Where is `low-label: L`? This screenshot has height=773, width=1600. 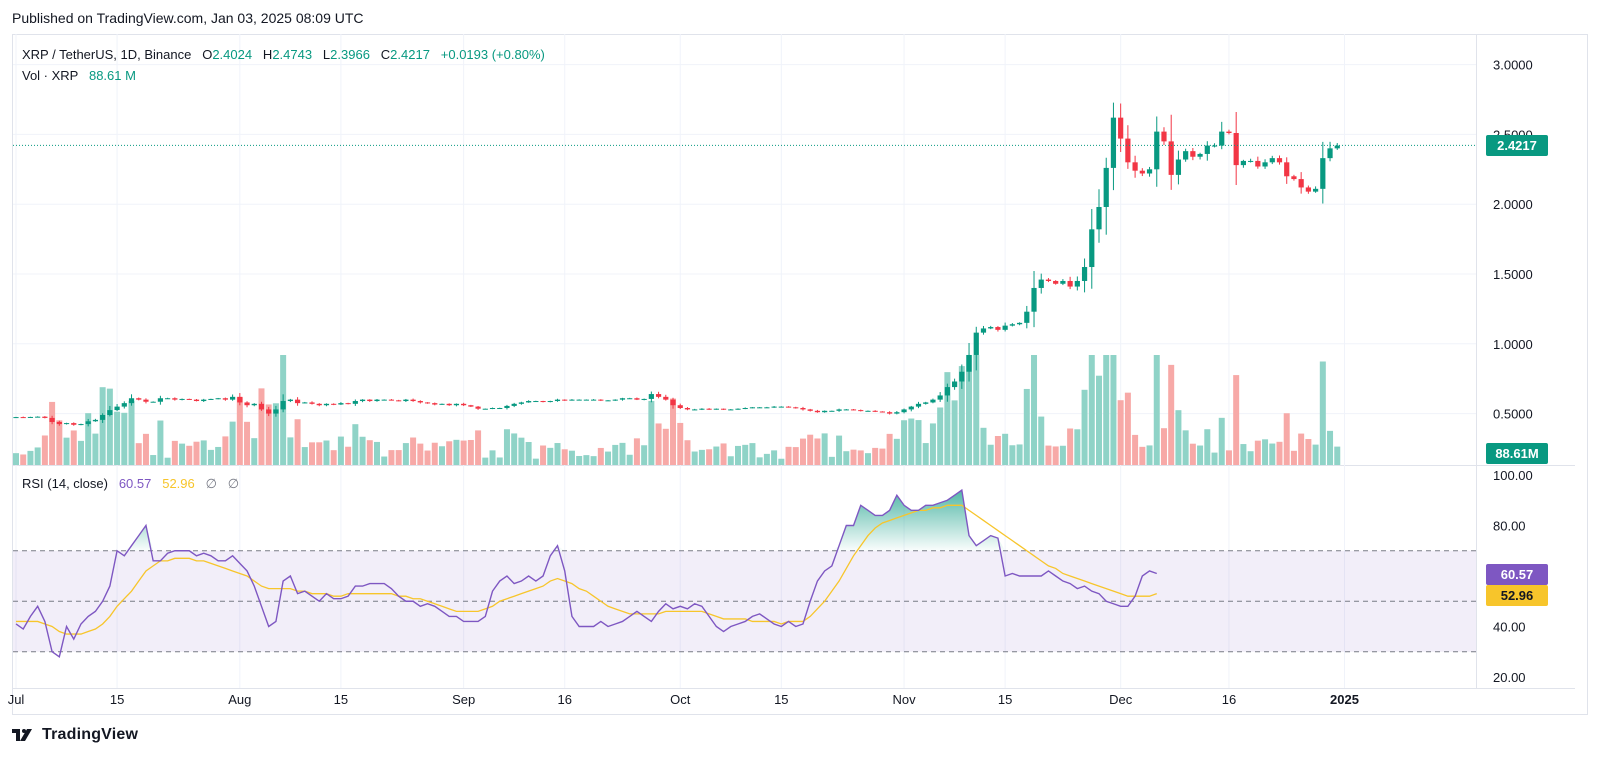
low-label: L is located at coordinates (326, 54).